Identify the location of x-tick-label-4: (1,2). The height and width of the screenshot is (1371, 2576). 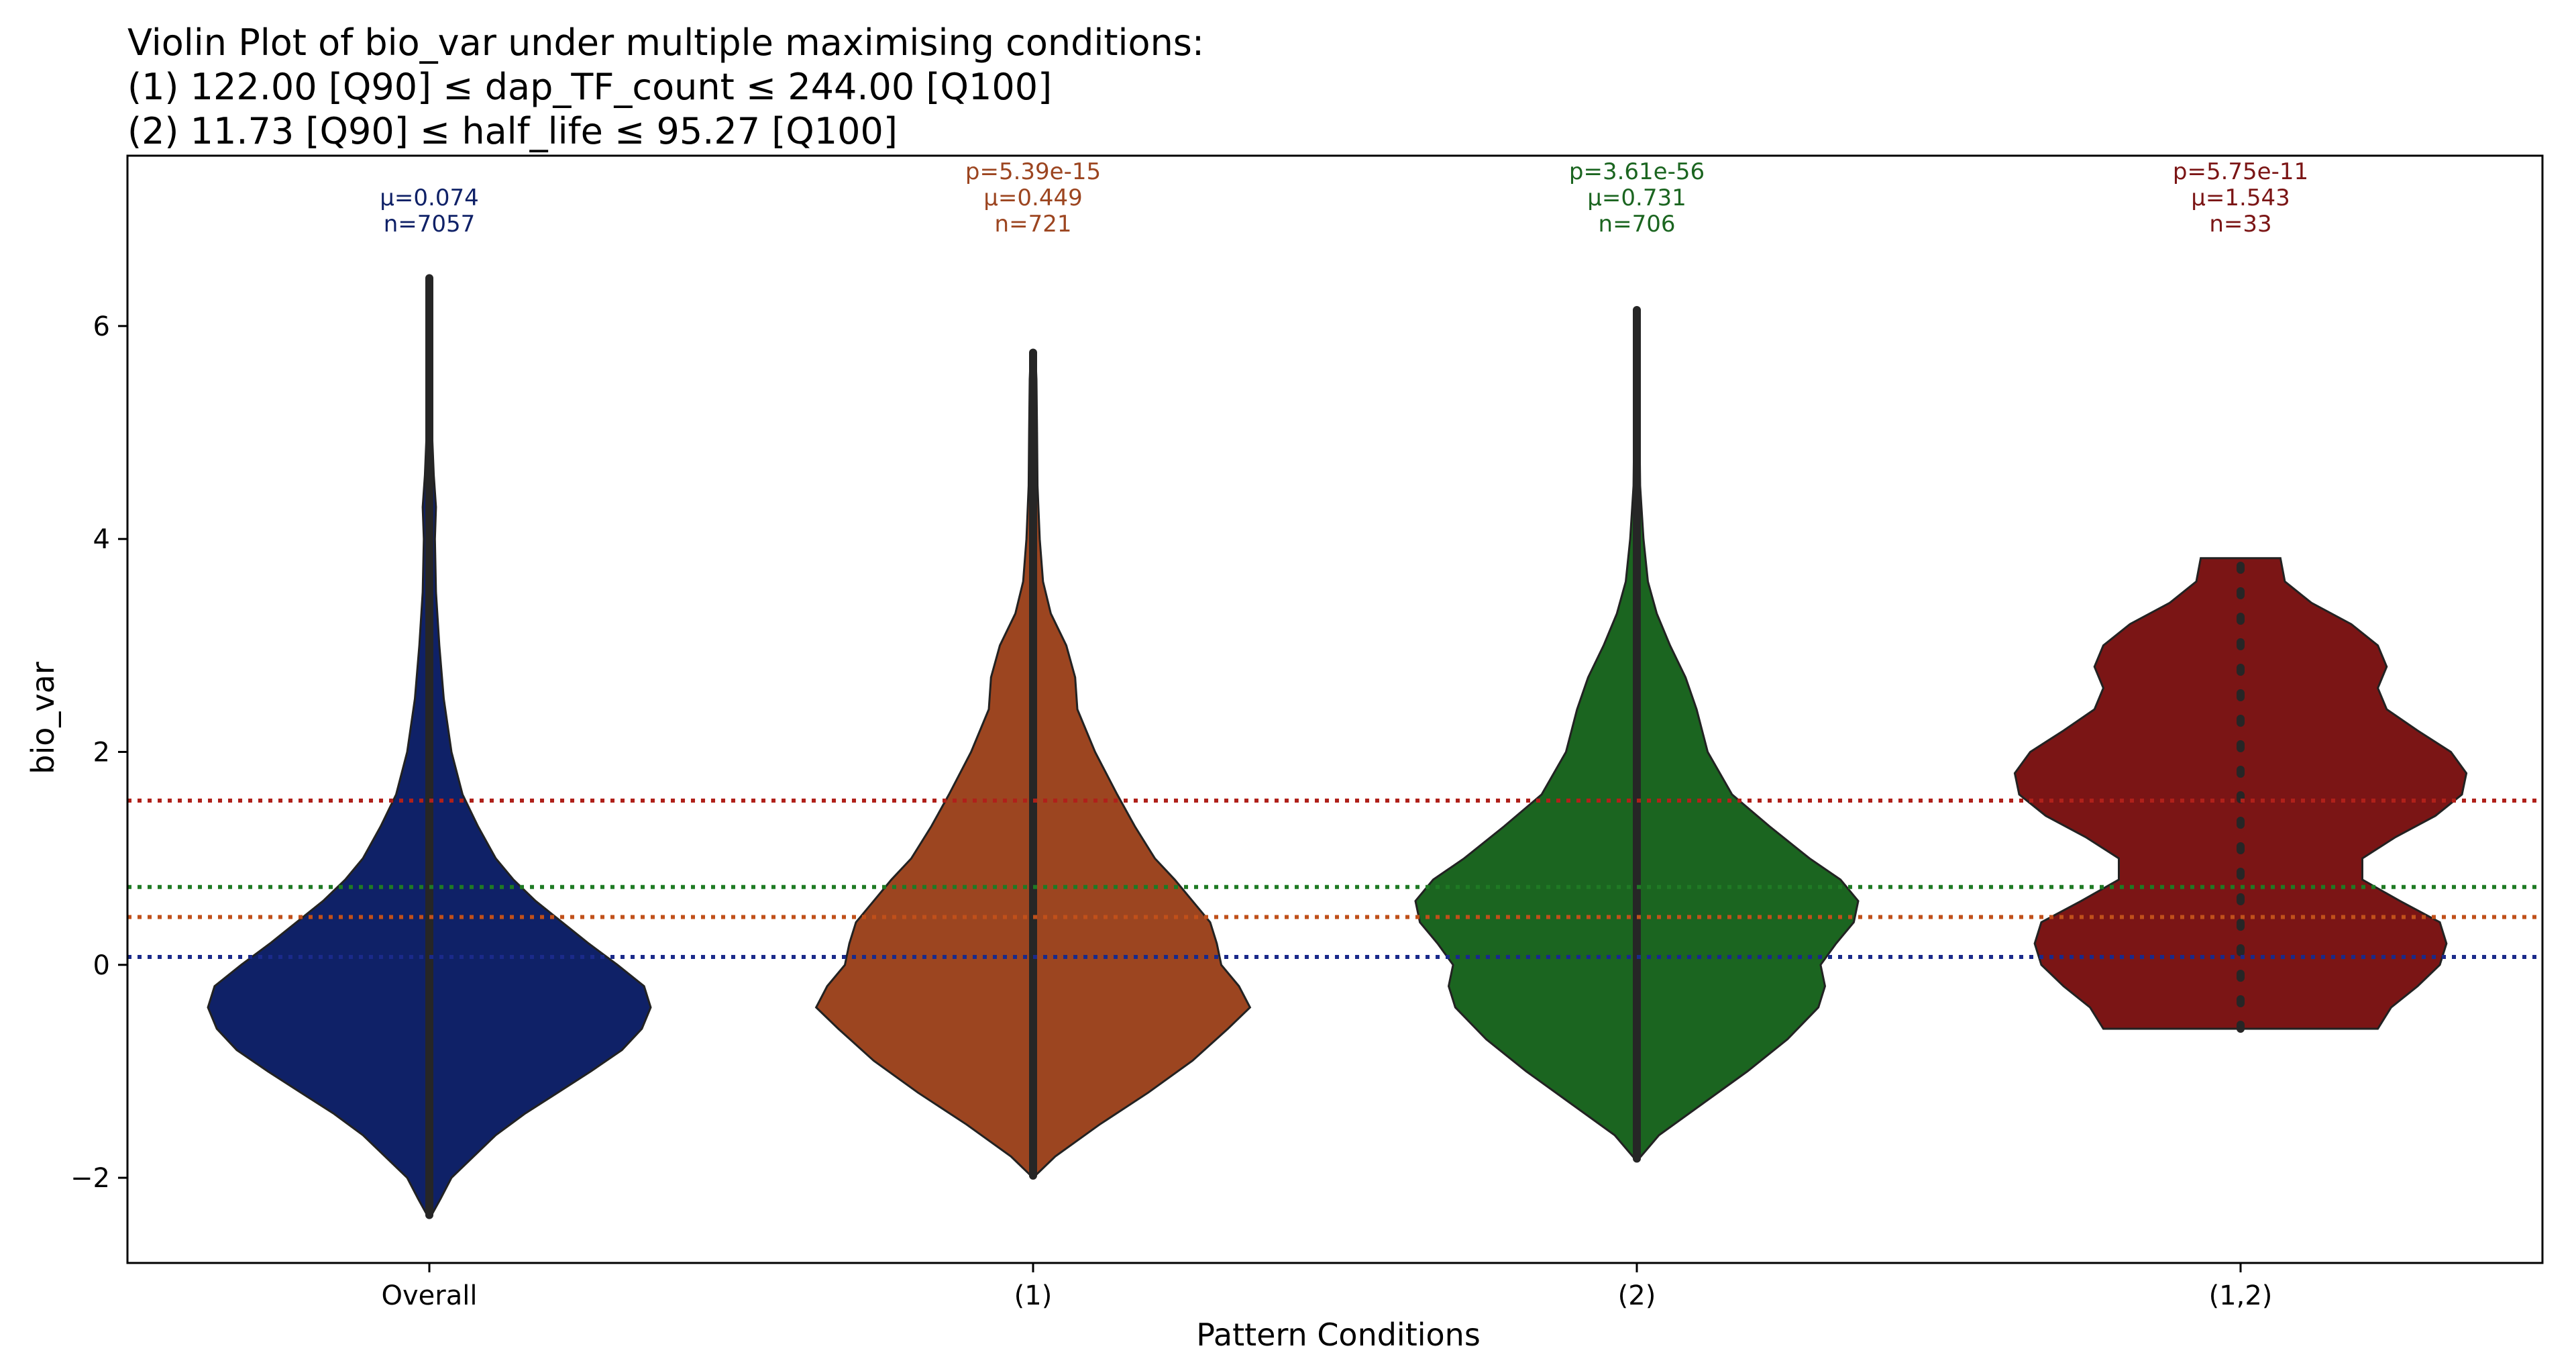
(2241, 1295).